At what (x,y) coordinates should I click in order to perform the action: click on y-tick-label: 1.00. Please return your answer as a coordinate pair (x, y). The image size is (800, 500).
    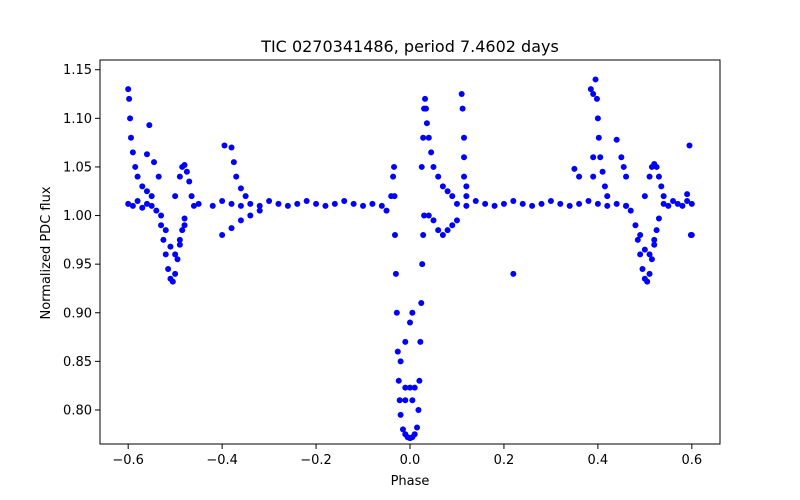
    Looking at the image, I should click on (77, 216).